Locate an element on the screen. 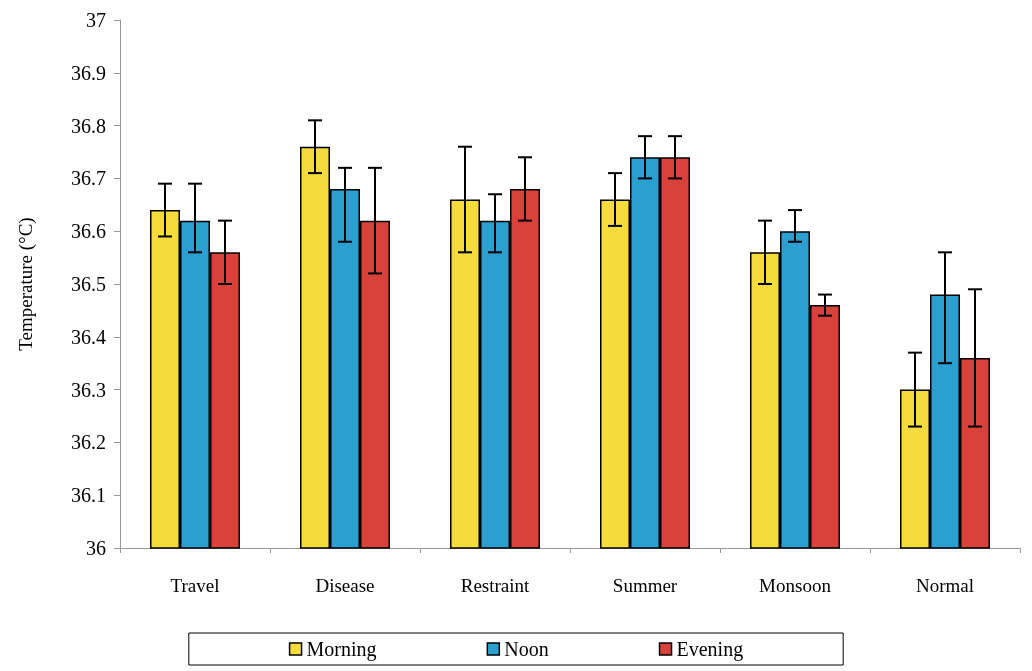  x-tick-label: Travel is located at coordinates (195, 585).